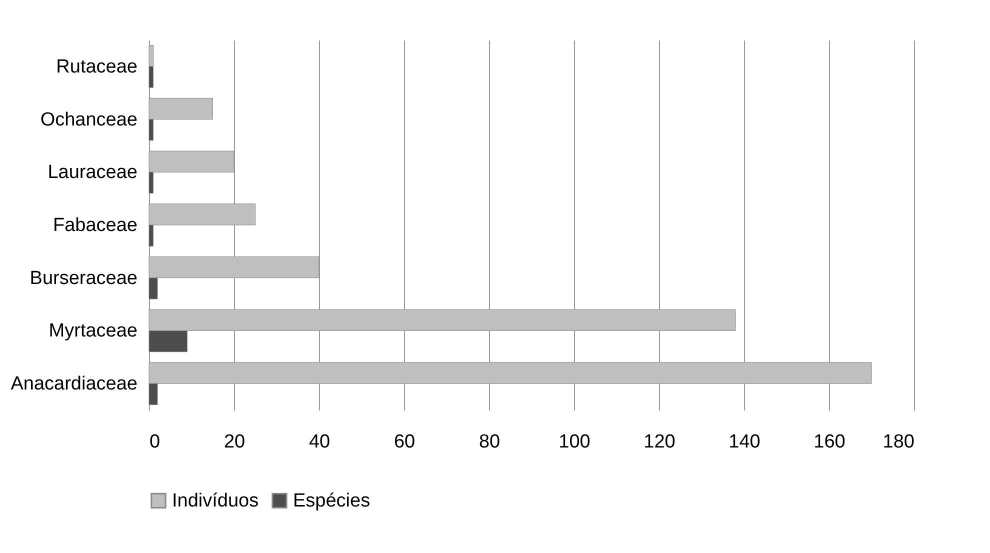  What do you see at coordinates (405, 442) in the screenshot?
I see `x-tick-label: 60` at bounding box center [405, 442].